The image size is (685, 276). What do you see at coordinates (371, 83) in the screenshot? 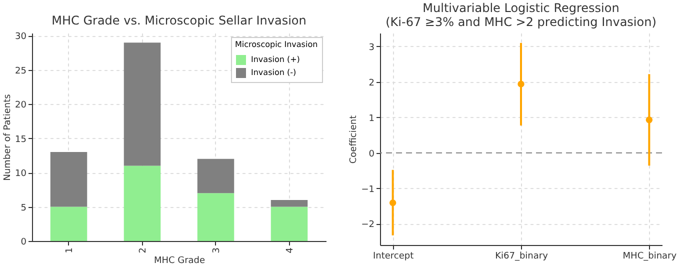
I see `y-tick-label: 2` at bounding box center [371, 83].